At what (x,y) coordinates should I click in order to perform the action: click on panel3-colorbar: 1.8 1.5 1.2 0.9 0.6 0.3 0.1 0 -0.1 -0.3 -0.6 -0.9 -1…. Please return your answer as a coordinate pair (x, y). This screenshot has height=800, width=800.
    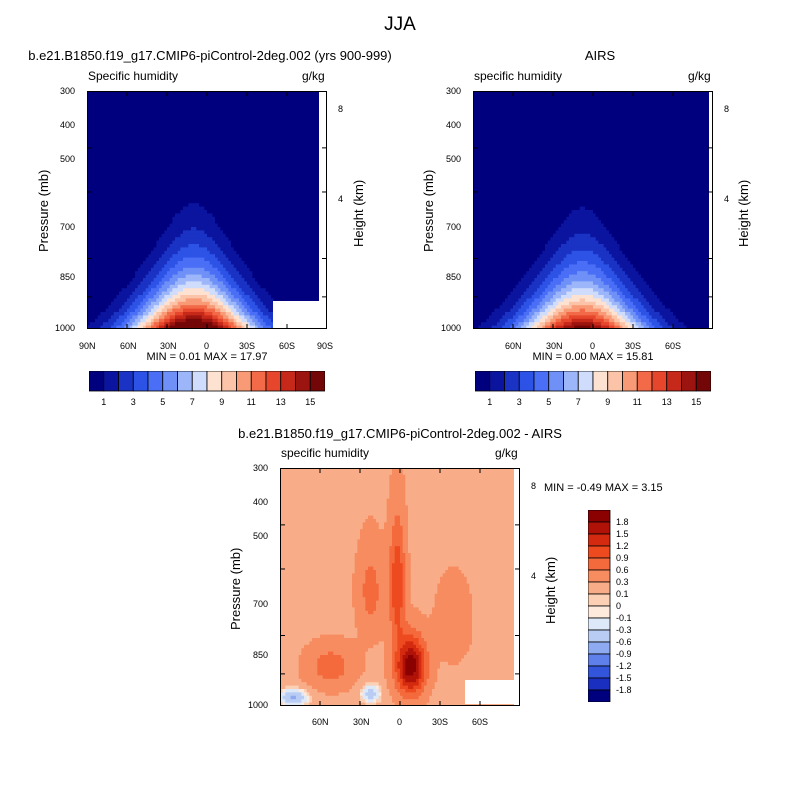
    Looking at the image, I should click on (610, 606).